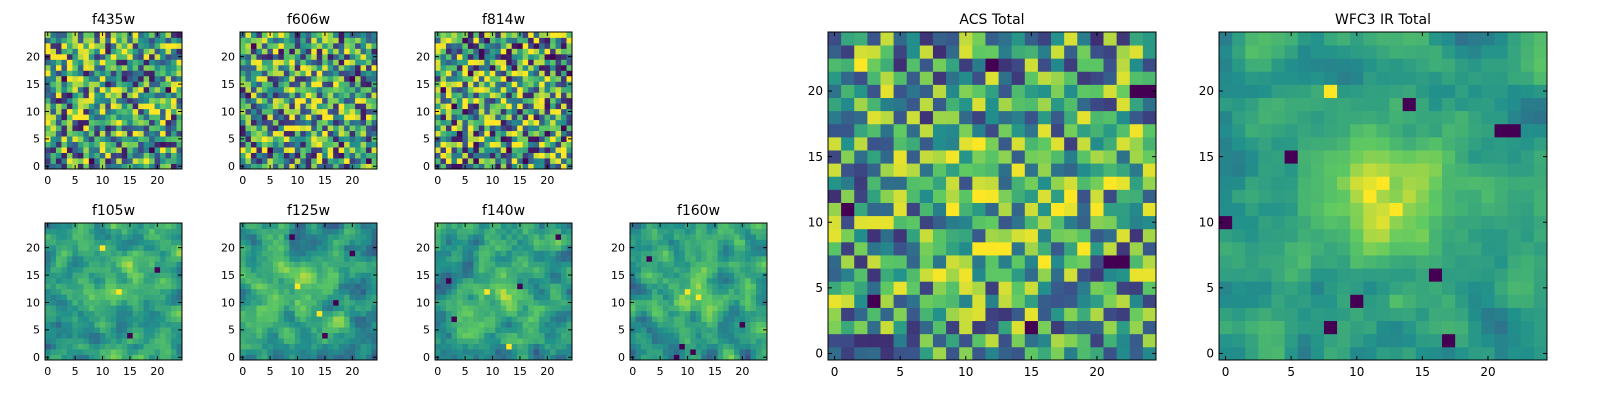  Describe the element at coordinates (308, 211) in the screenshot. I see `panel-title: f125w` at that location.